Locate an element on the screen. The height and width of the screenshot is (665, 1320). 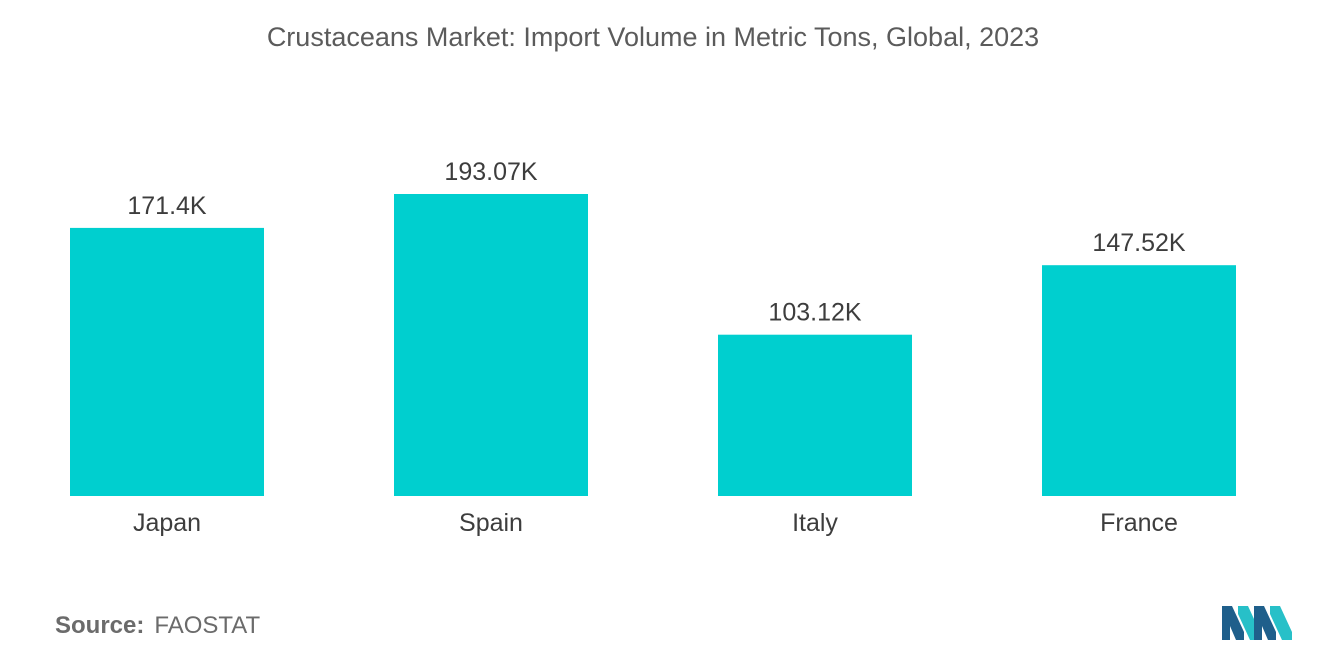
source-value: FAOSTAT is located at coordinates (207, 625).